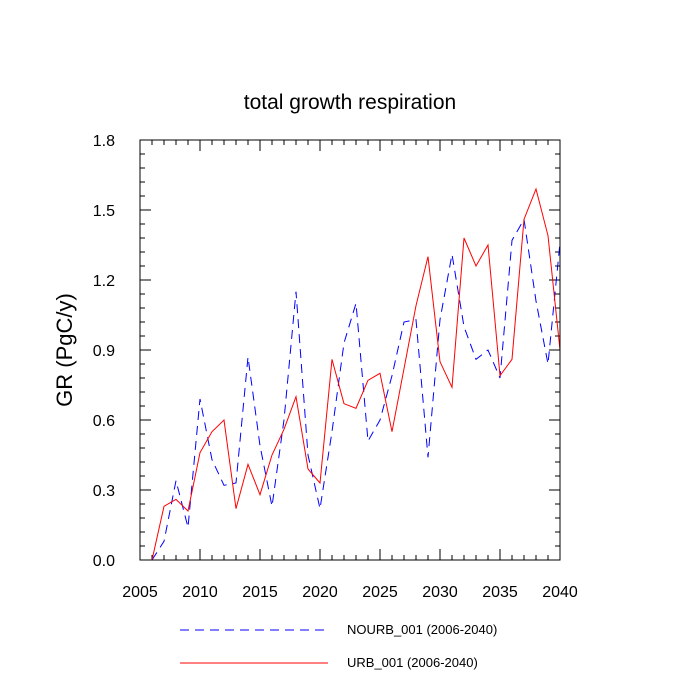 The width and height of the screenshot is (700, 700). What do you see at coordinates (104, 211) in the screenshot?
I see `y-tick-label: 1.5` at bounding box center [104, 211].